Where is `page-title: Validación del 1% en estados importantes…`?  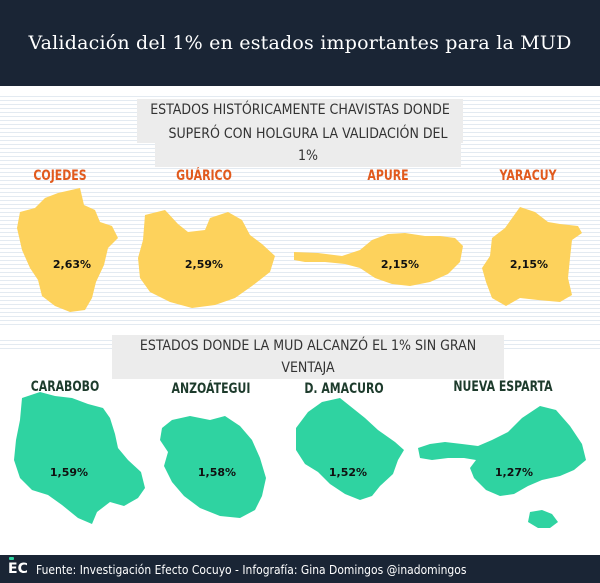 page-title: Validación del 1% en estados importantes… is located at coordinates (300, 43).